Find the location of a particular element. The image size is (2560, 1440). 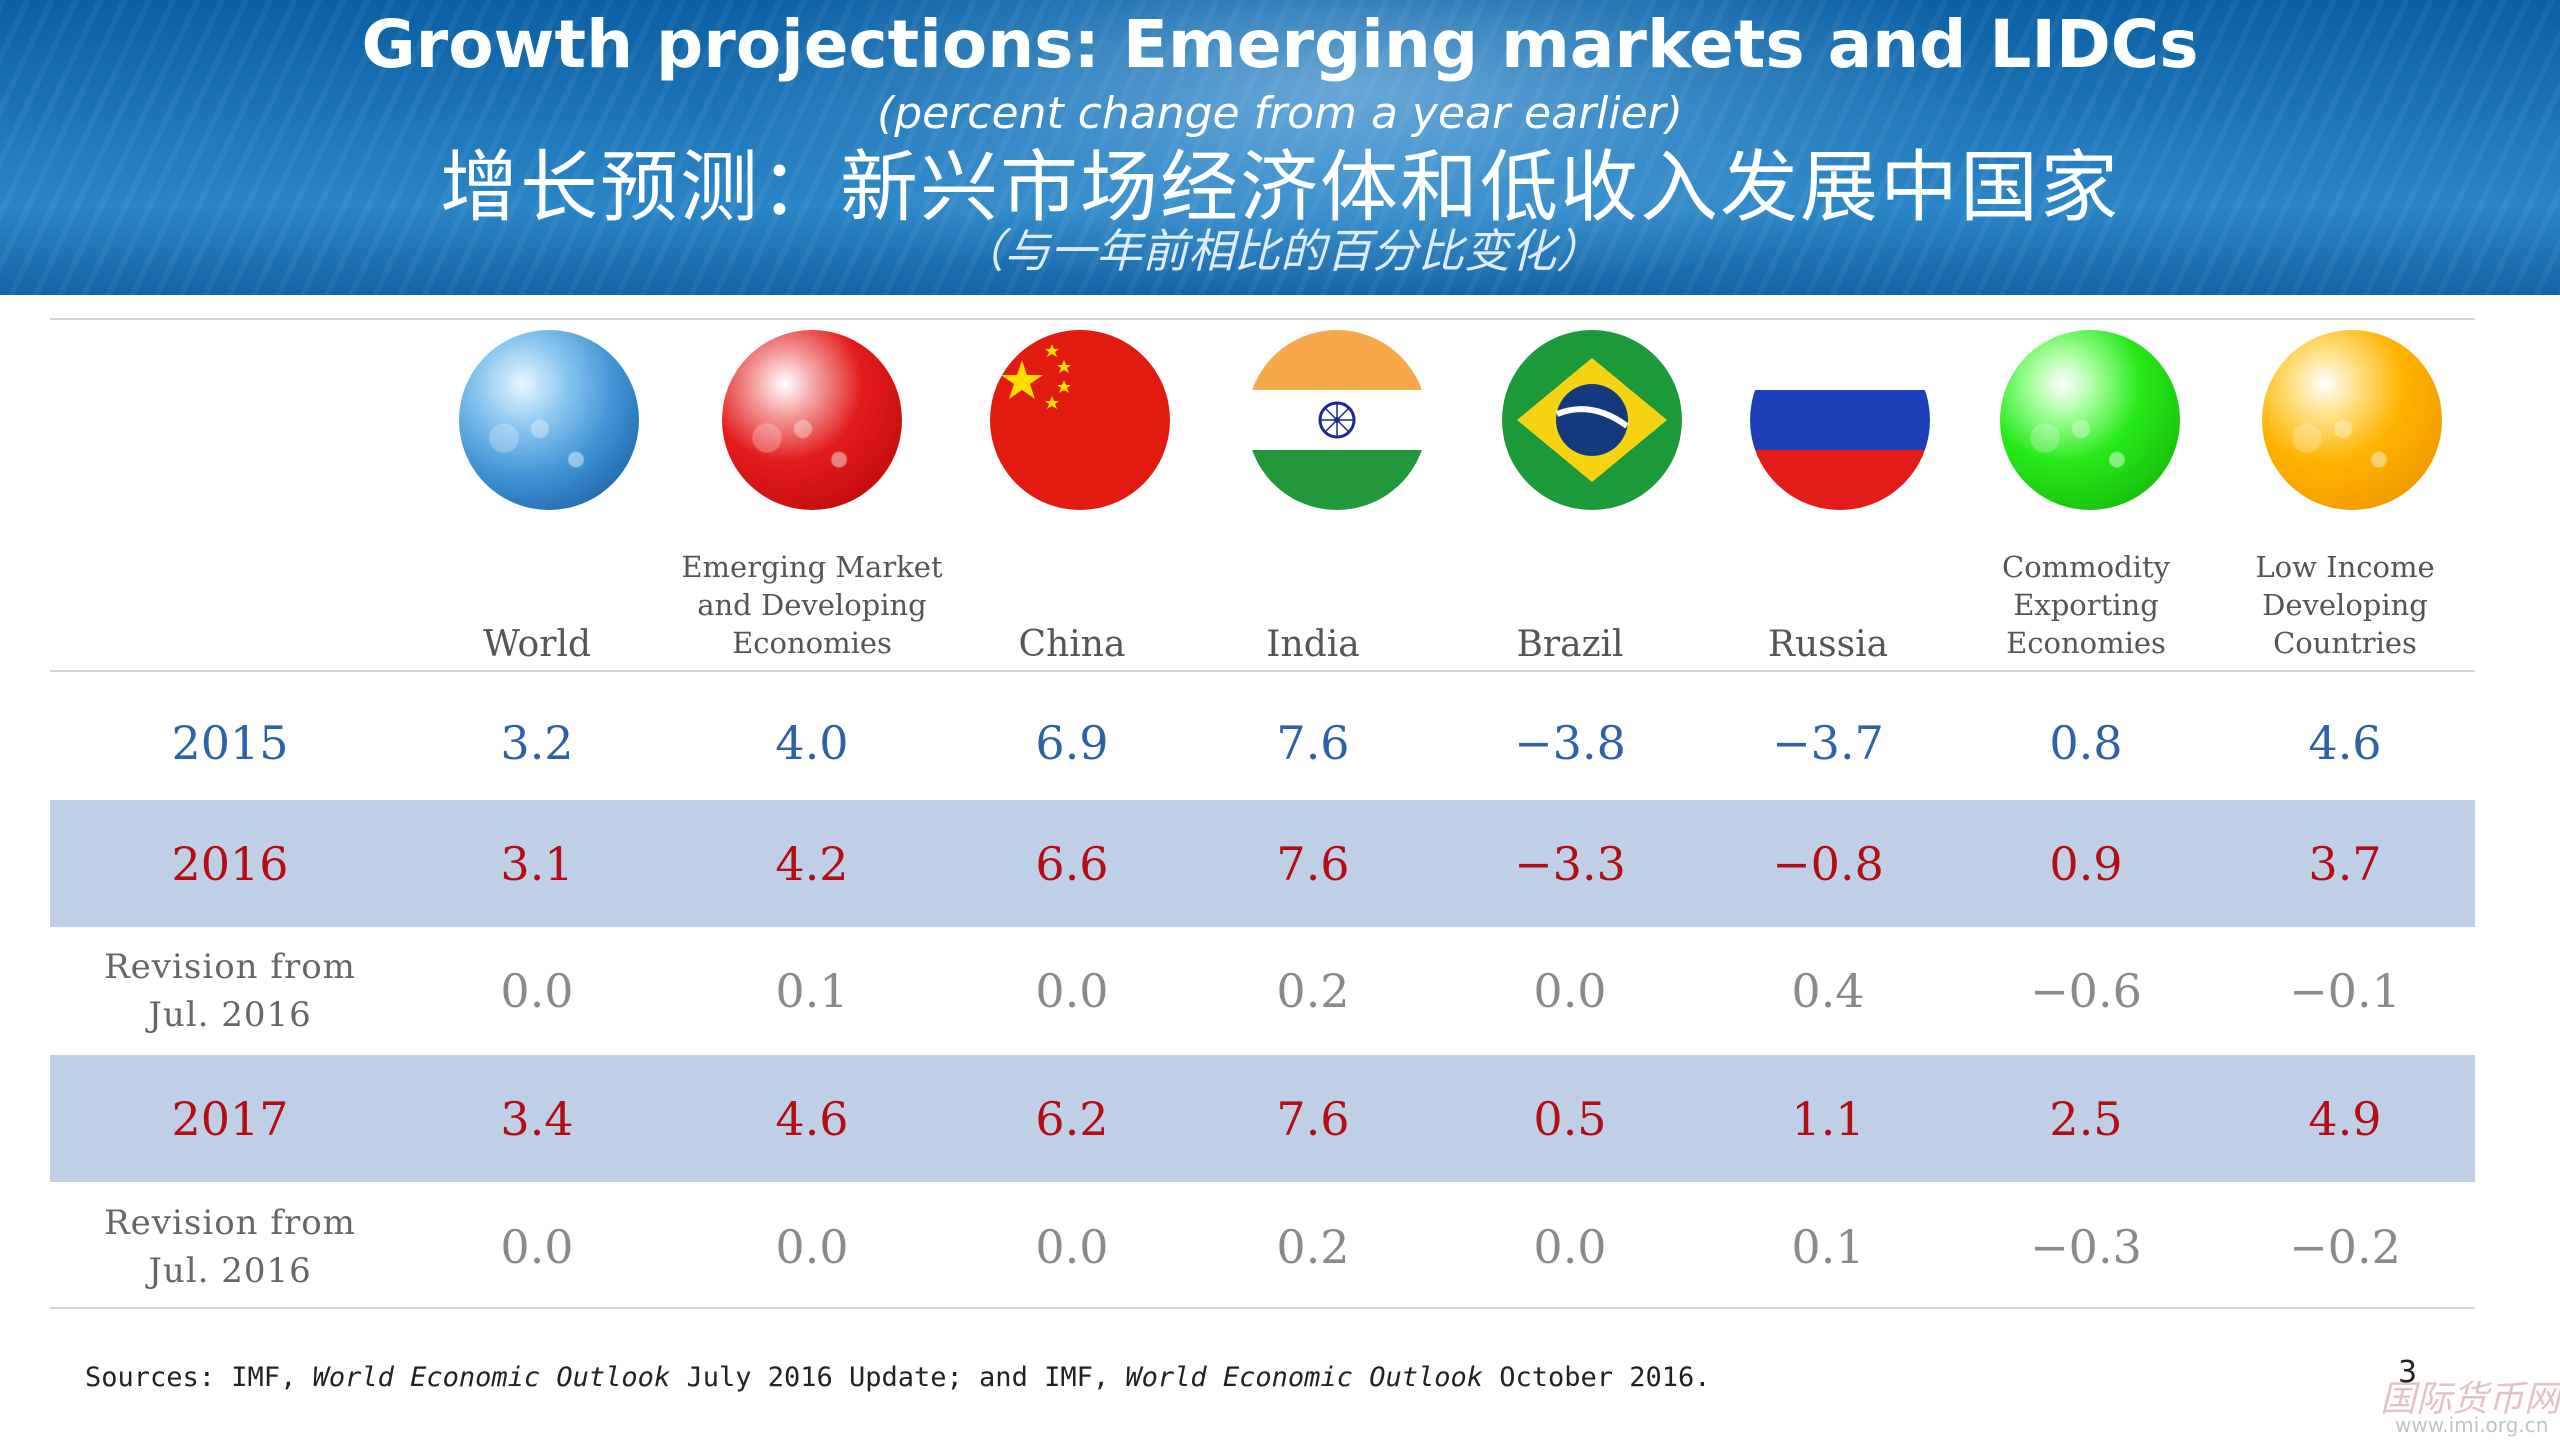

header-divider is located at coordinates (1262, 671).